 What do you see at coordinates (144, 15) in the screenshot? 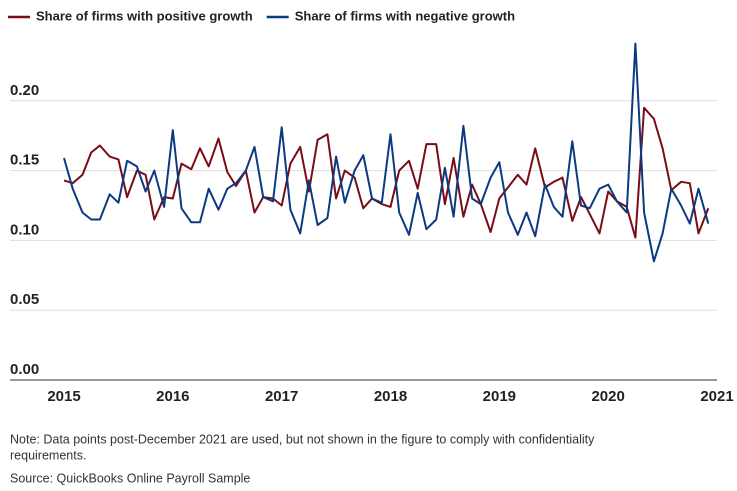
I see `legend-label: Share of firms with positive growth` at bounding box center [144, 15].